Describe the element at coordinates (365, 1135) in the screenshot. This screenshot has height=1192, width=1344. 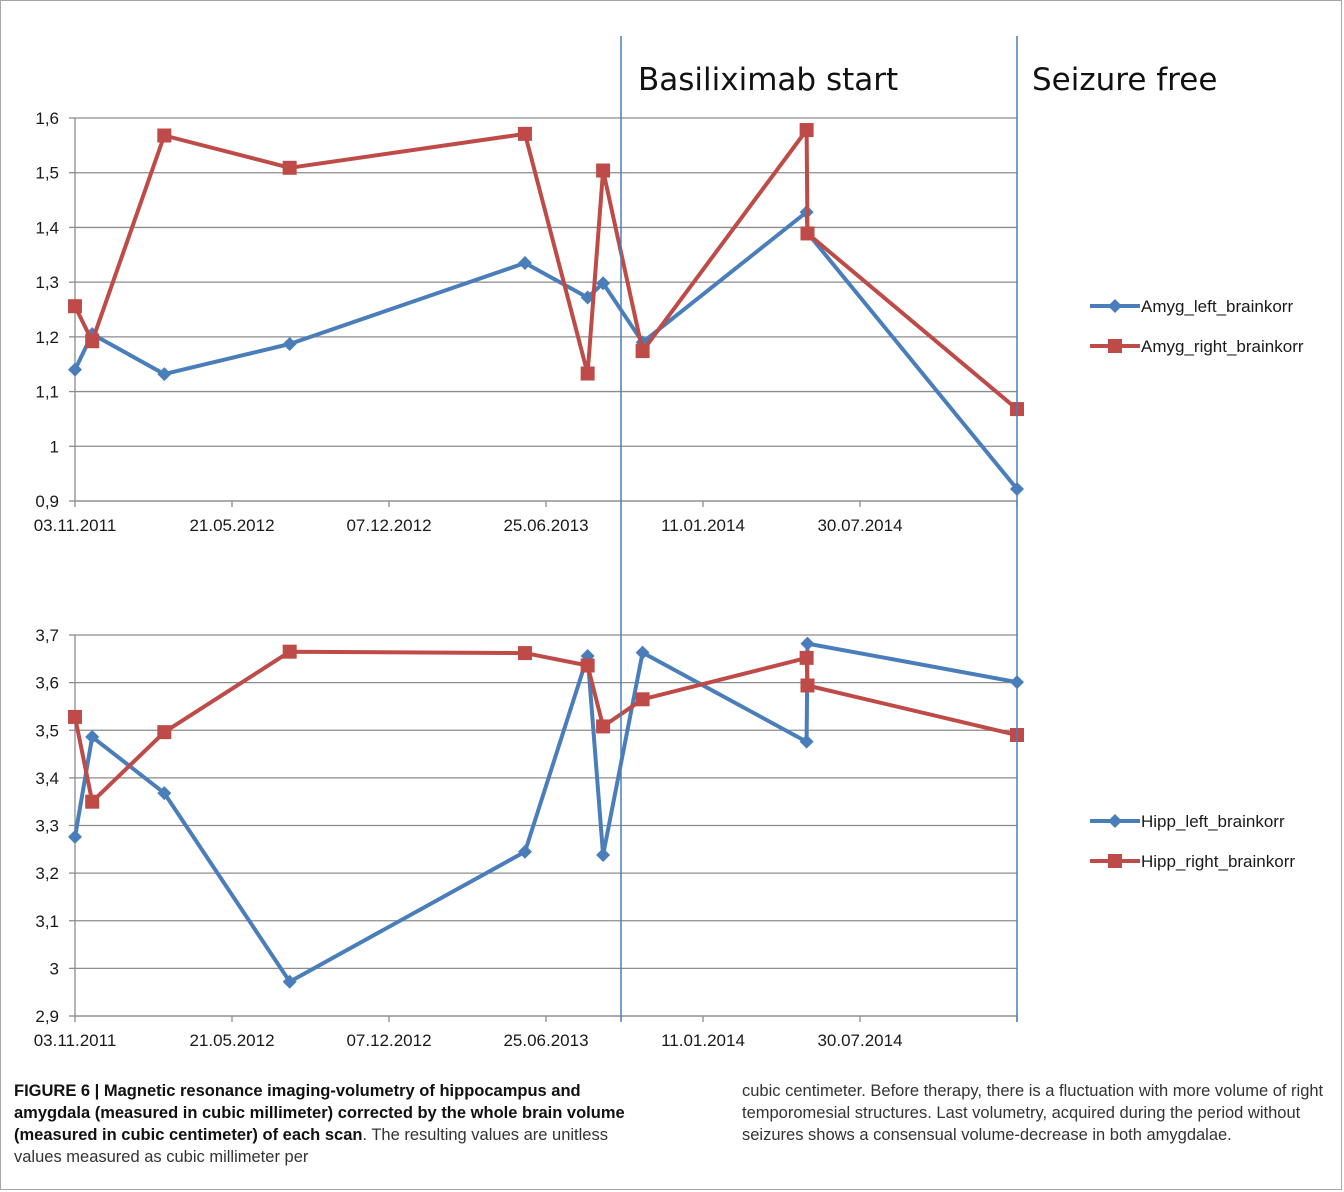
I see `caption-title-end: .` at that location.